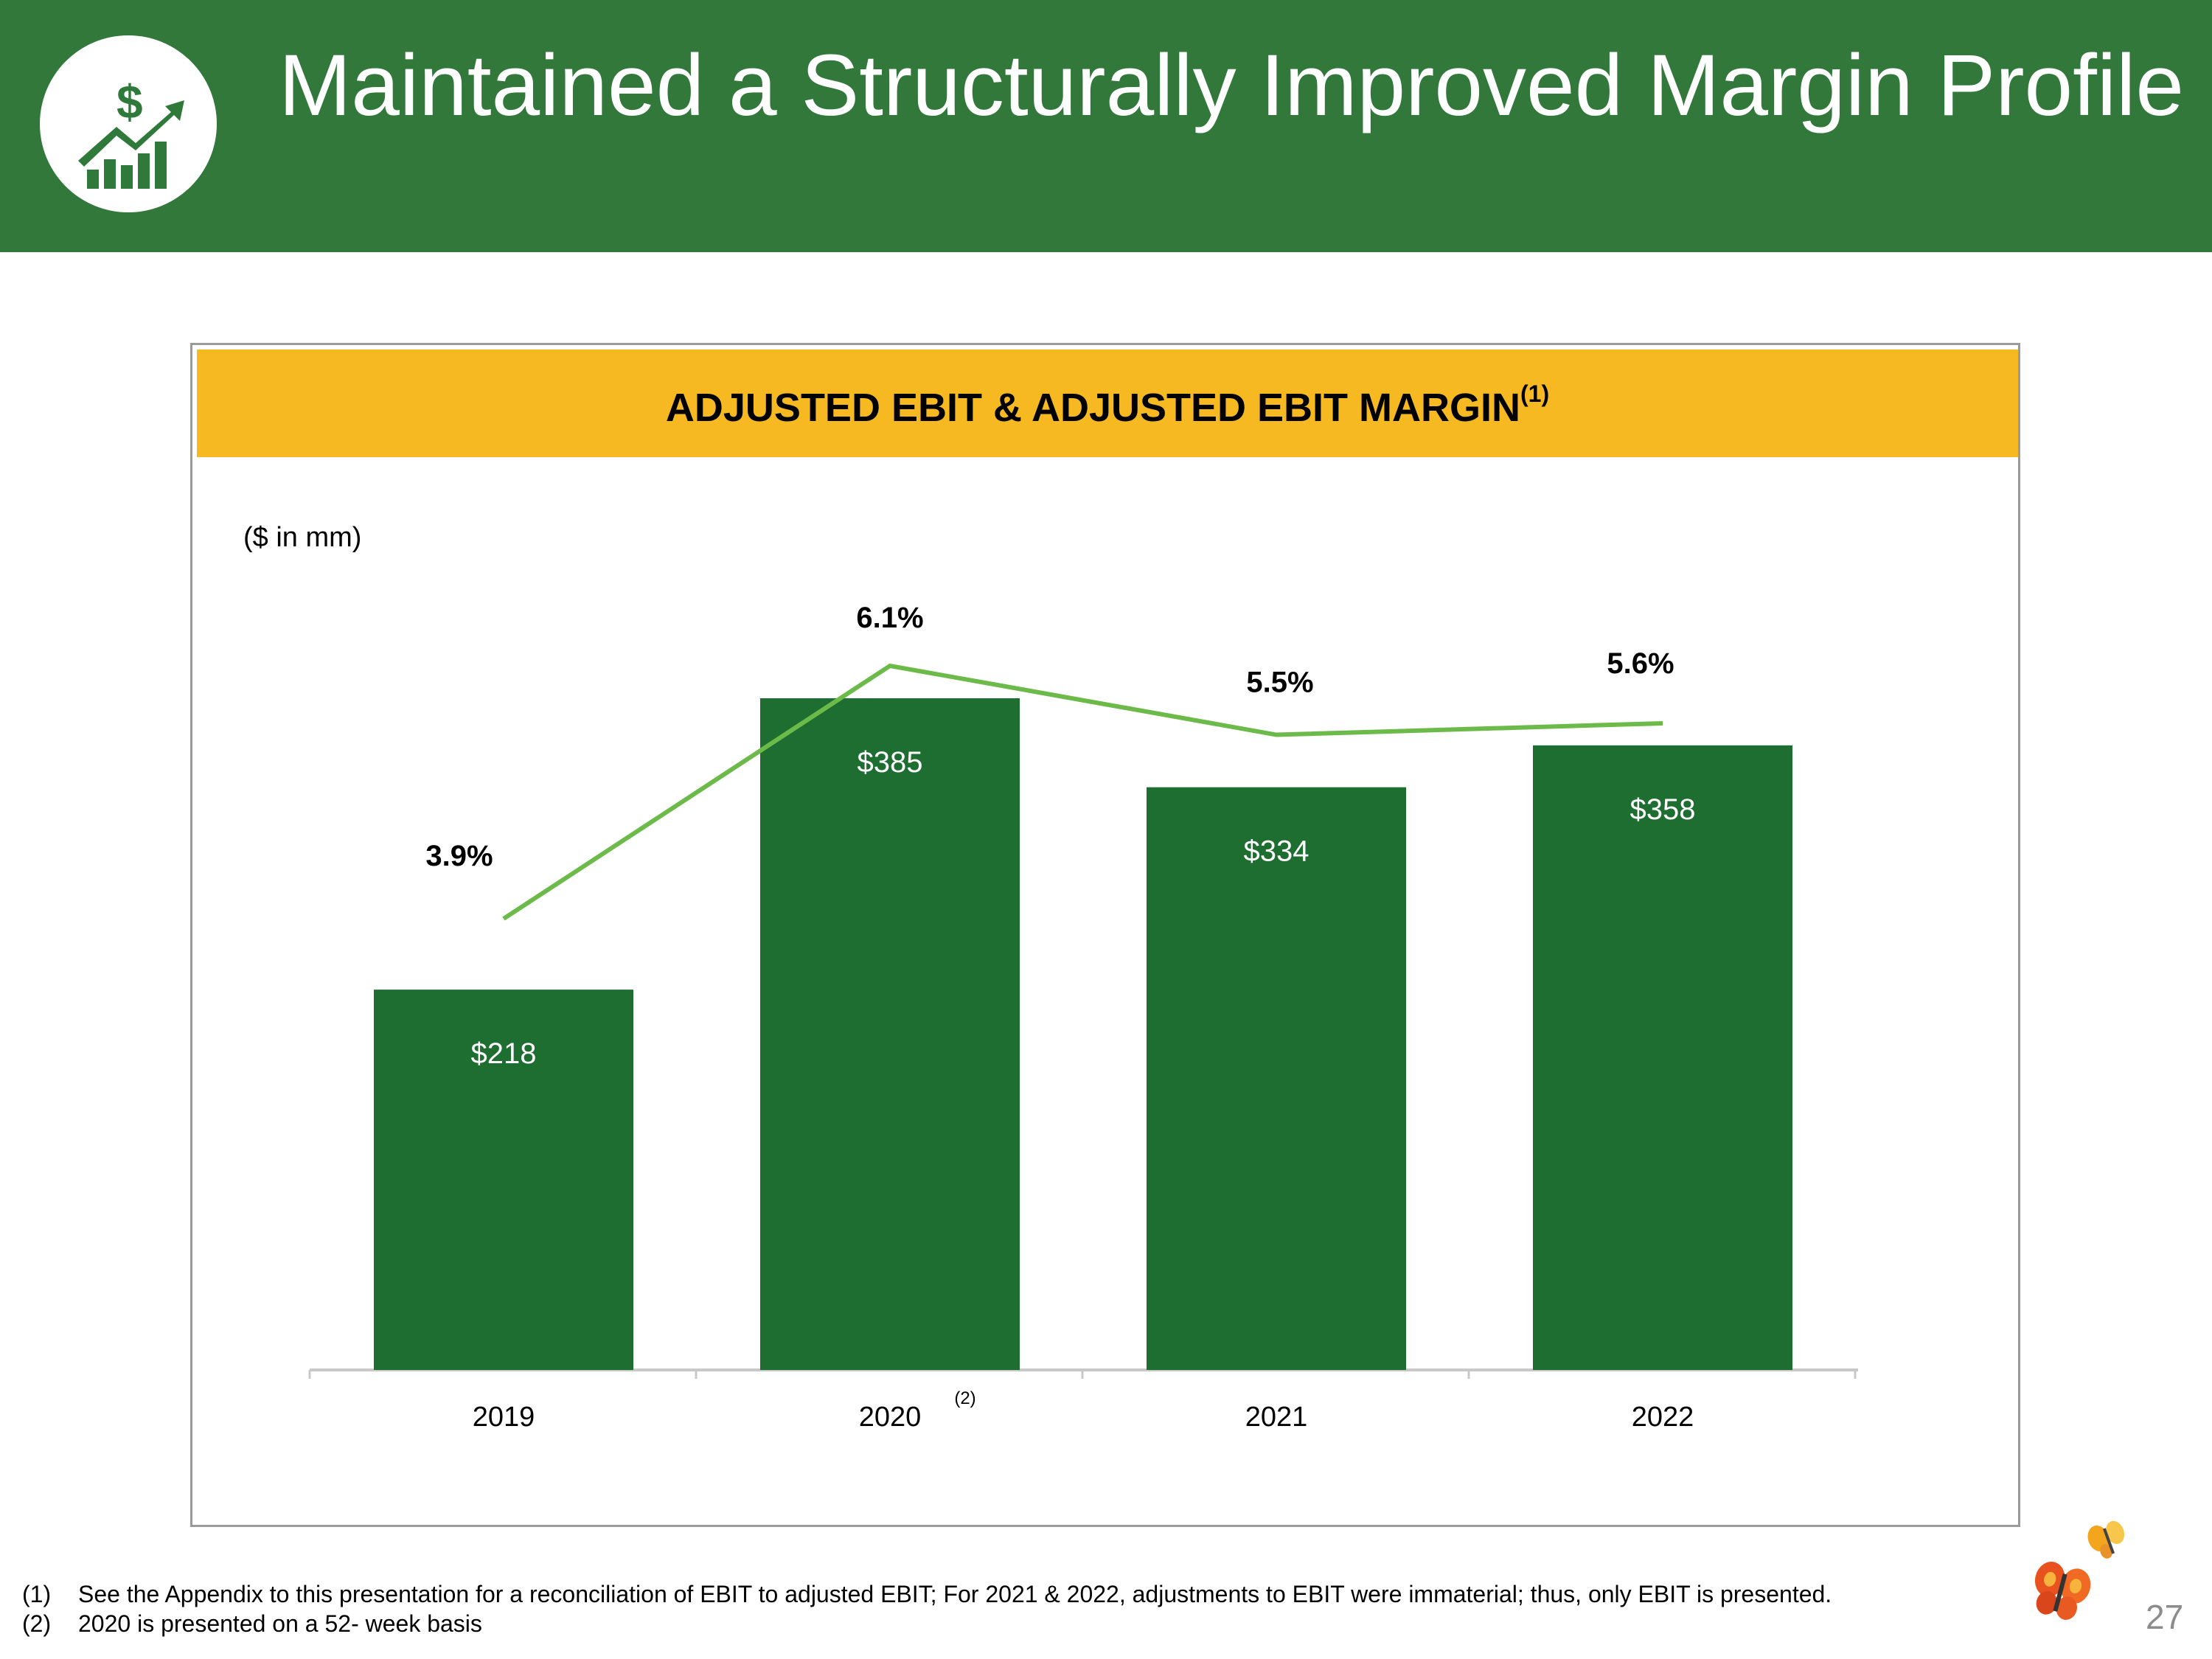 The height and width of the screenshot is (1659, 2212). I want to click on bar-label: $334, so click(1277, 851).